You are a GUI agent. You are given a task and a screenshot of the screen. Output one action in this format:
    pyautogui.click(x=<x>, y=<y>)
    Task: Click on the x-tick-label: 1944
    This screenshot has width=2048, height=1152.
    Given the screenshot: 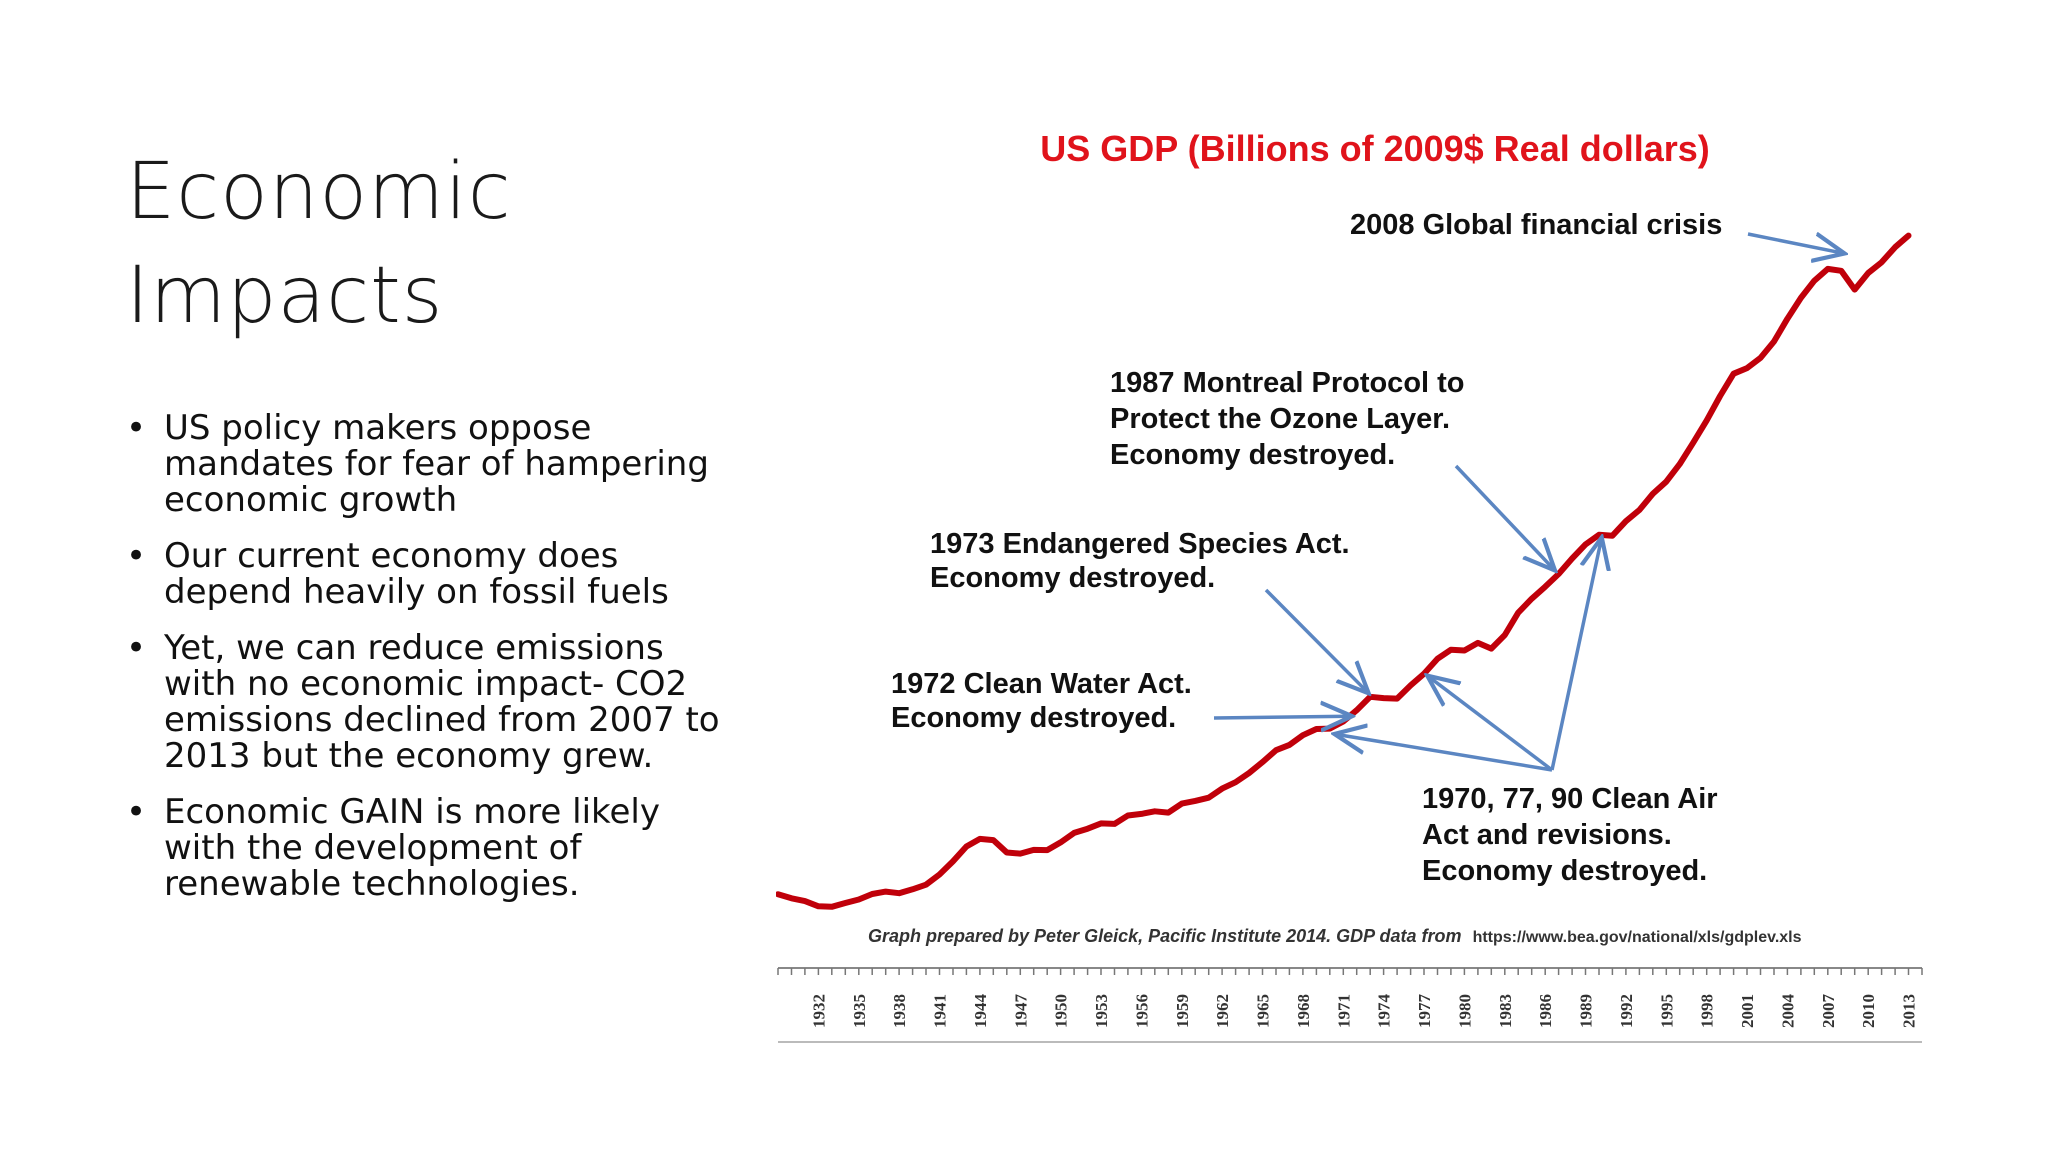 What is the action you would take?
    pyautogui.click(x=980, y=1011)
    